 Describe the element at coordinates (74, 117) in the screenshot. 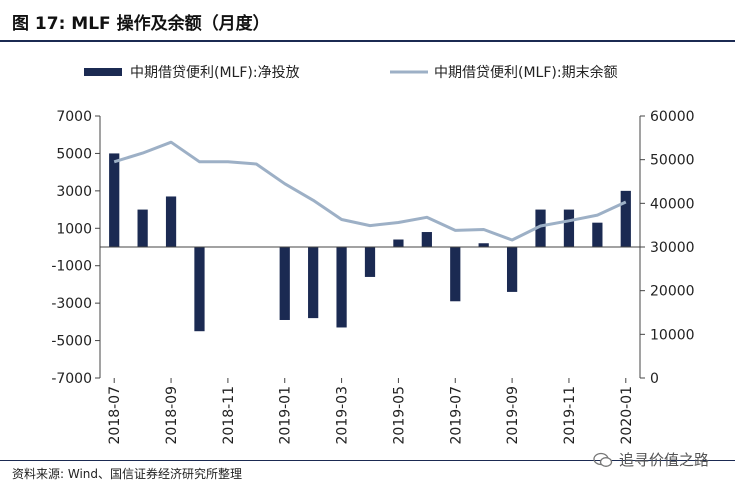

I see `y-left-tick-label: 7000` at that location.